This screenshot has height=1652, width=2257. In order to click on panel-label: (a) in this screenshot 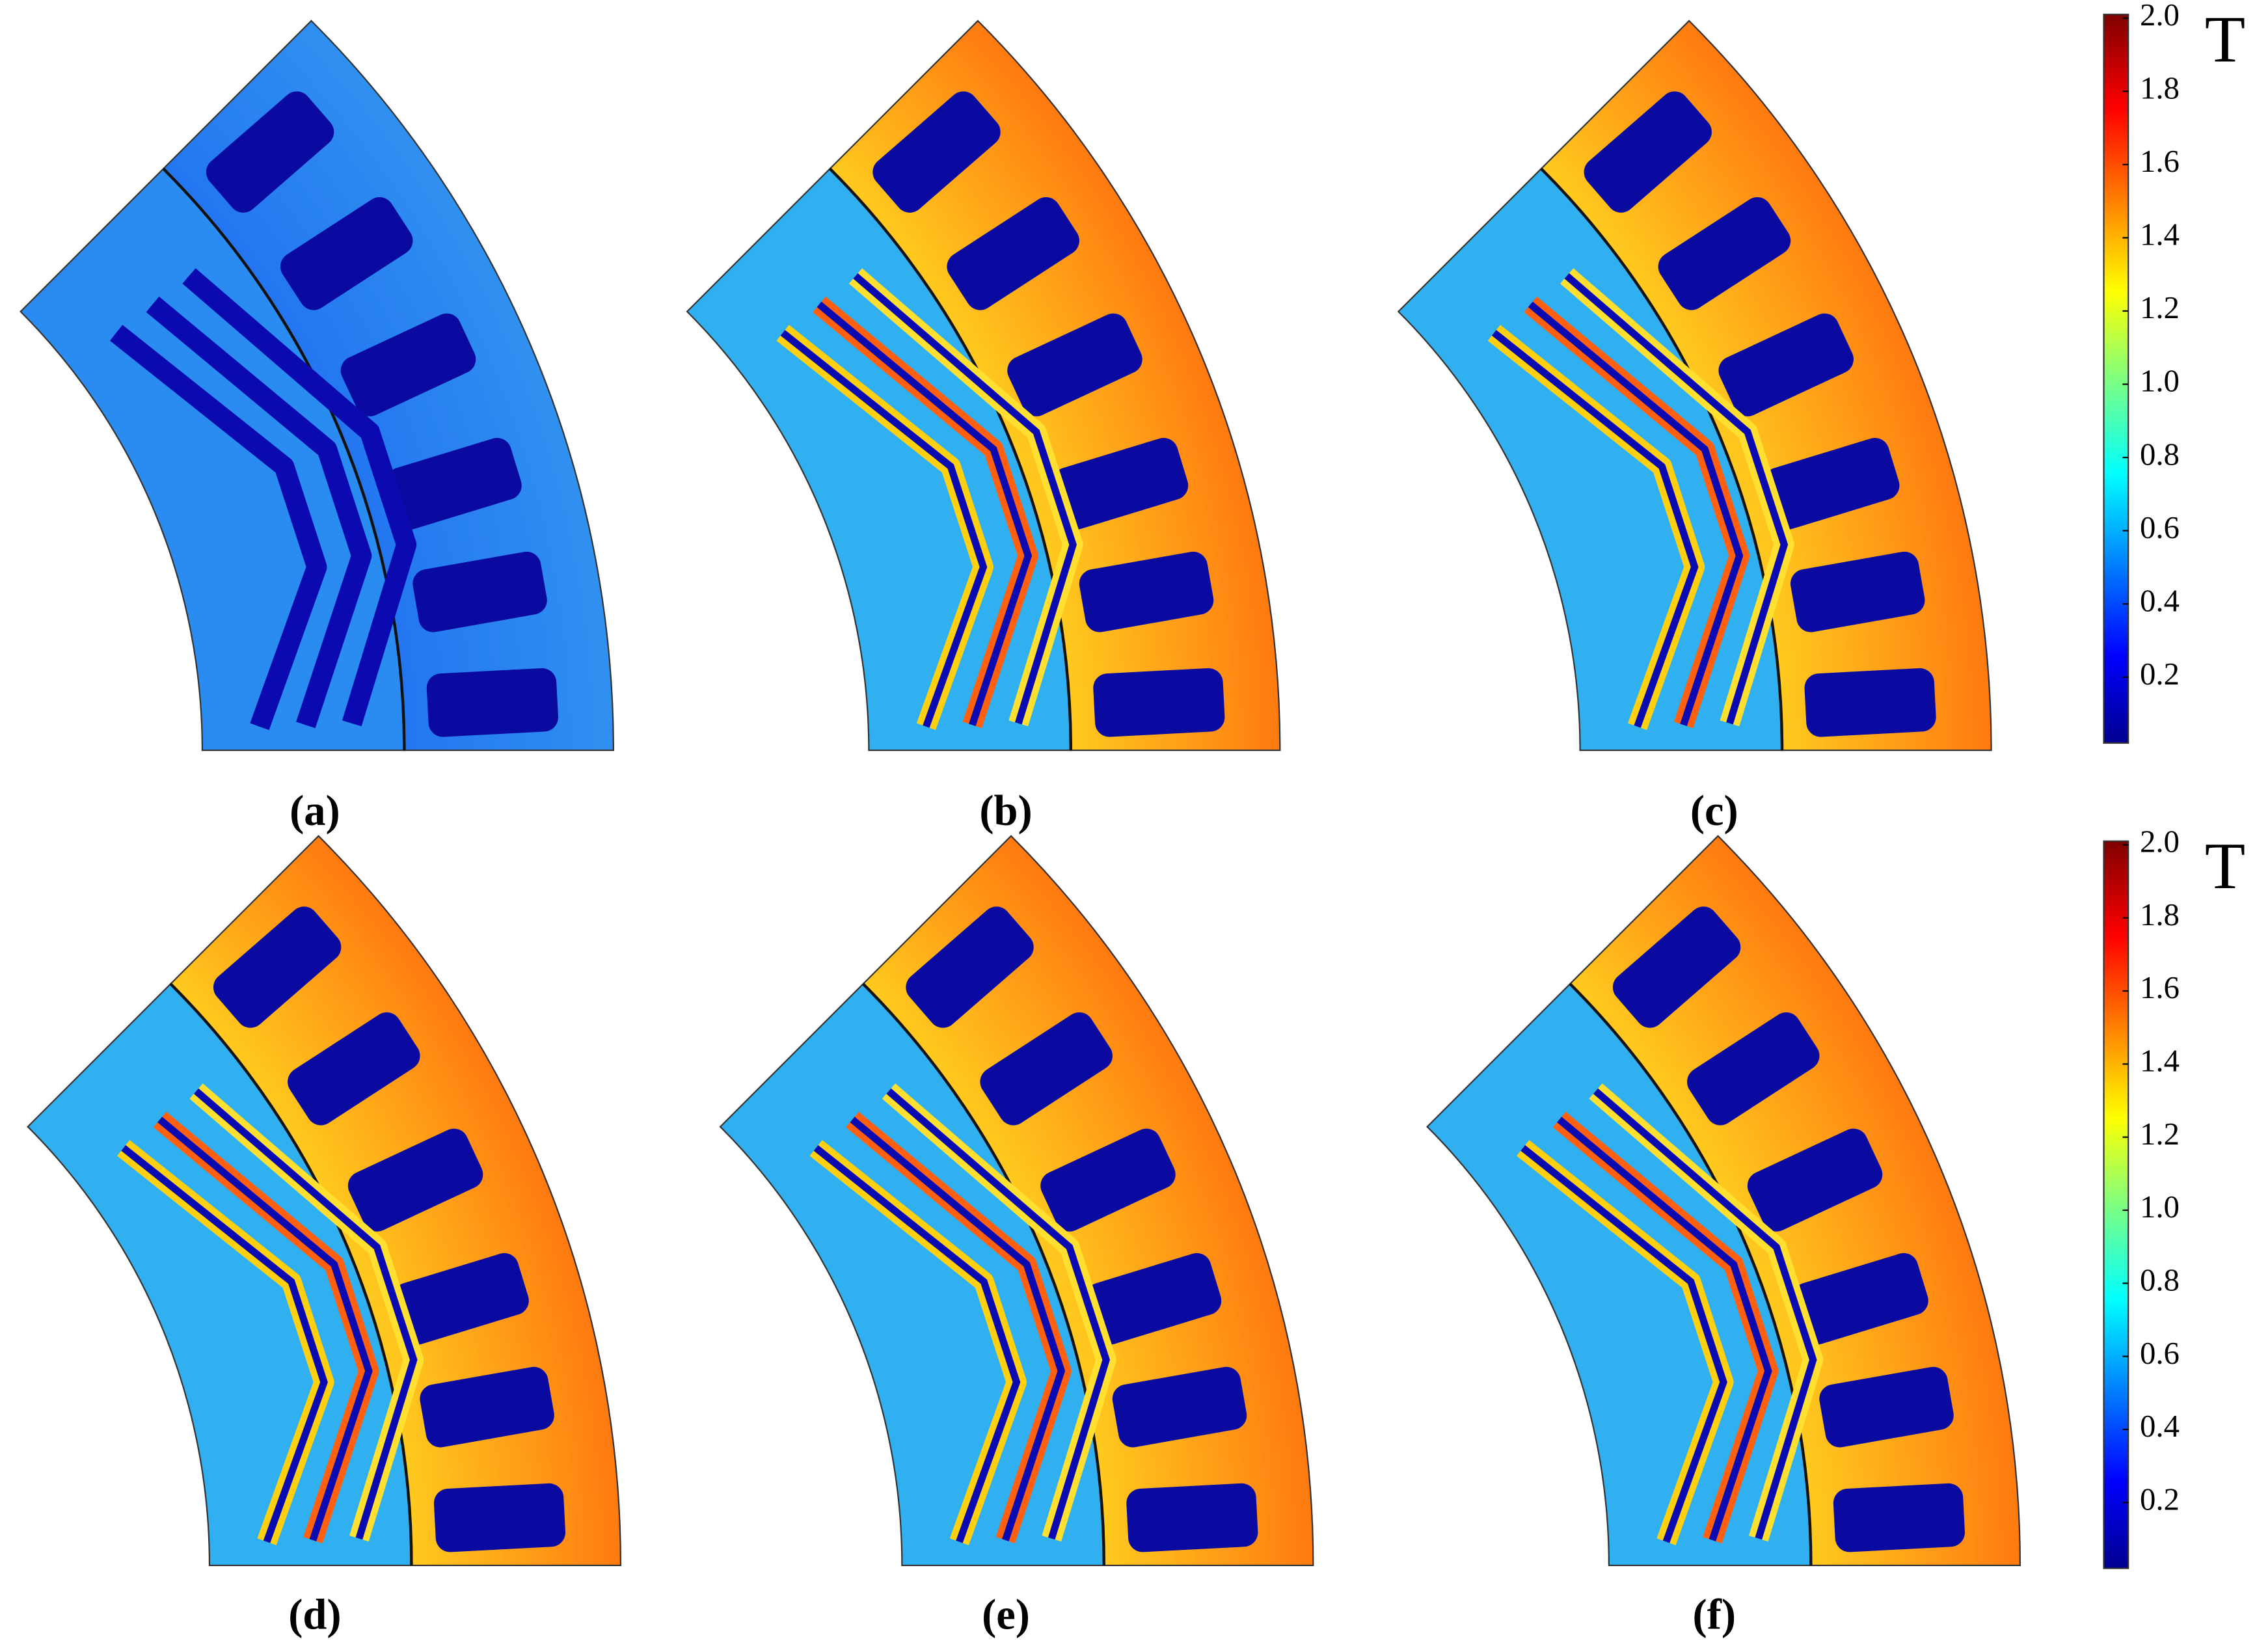, I will do `click(315, 811)`.